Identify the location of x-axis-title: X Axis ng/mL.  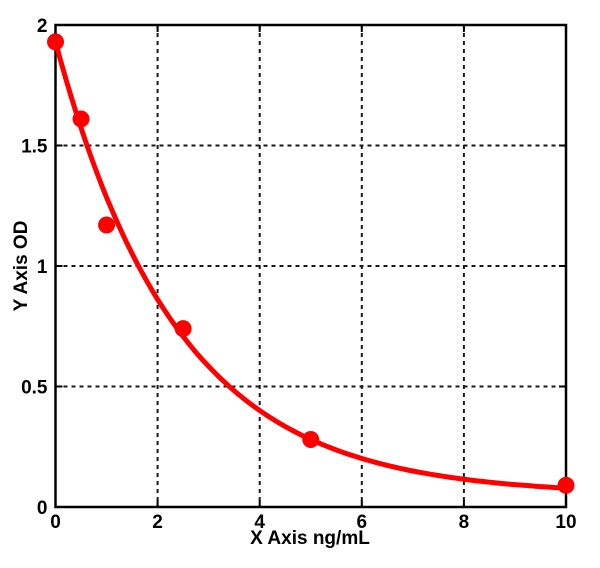
(310, 538).